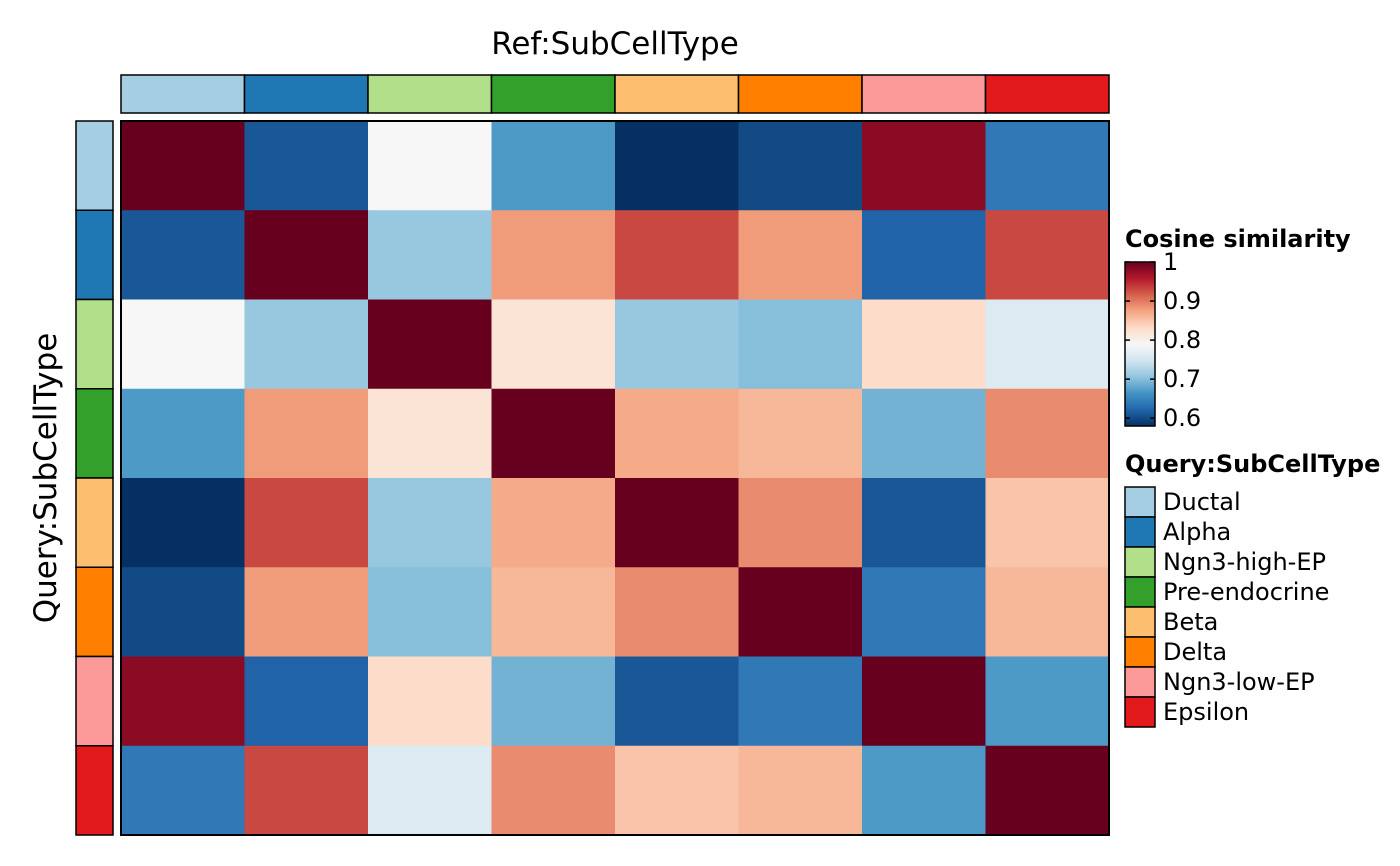  Describe the element at coordinates (1195, 652) in the screenshot. I see `legend-label: Delta` at that location.